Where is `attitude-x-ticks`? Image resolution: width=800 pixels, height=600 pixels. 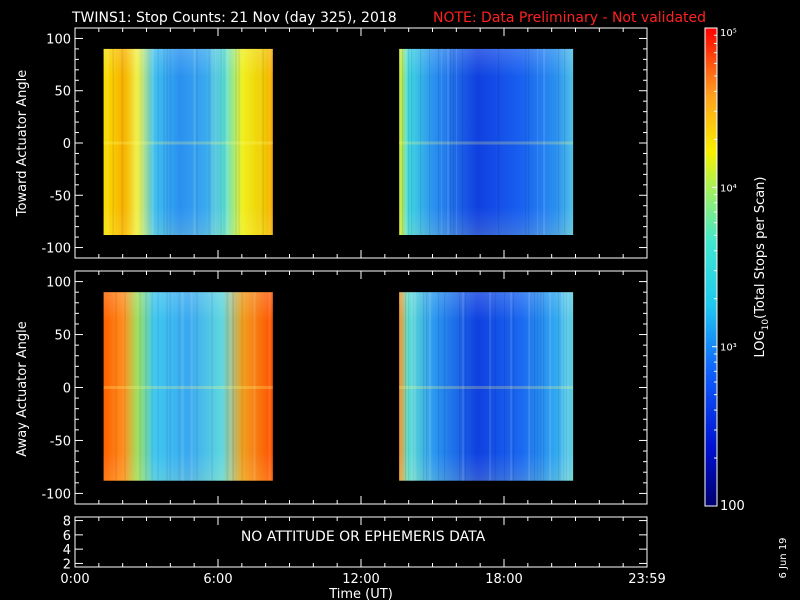 attitude-x-ticks is located at coordinates (361, 542).